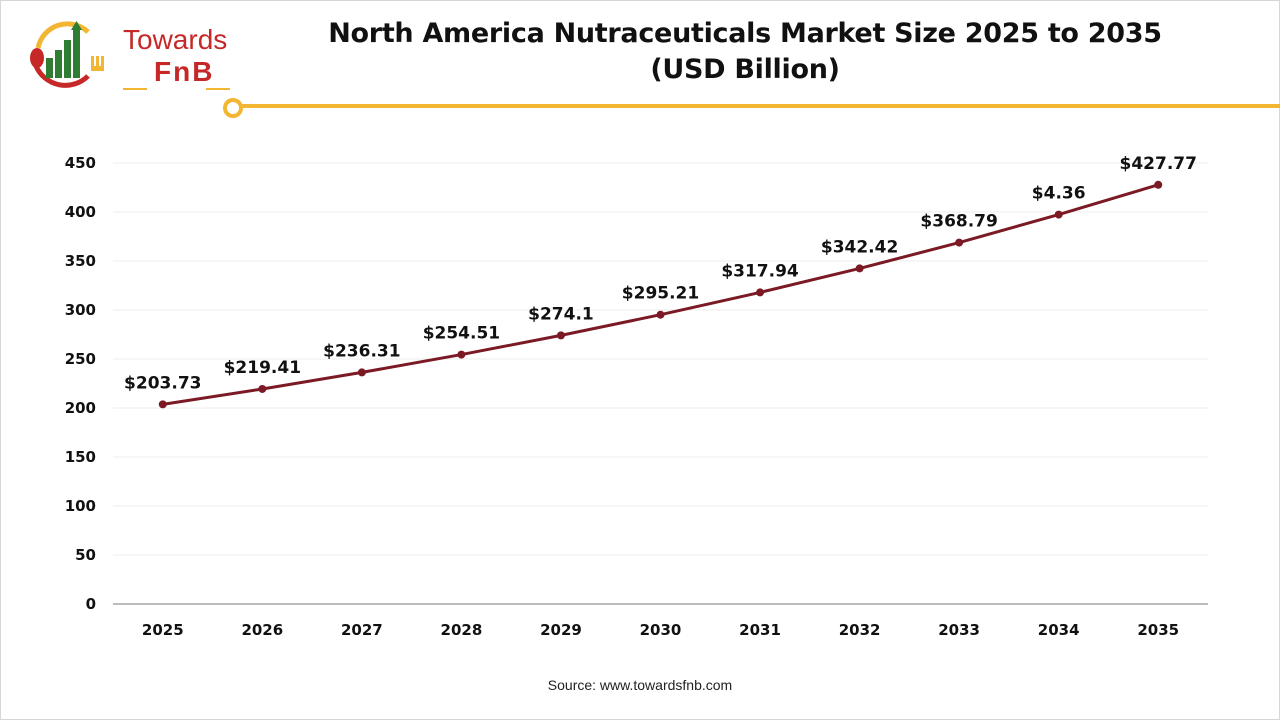 The image size is (1280, 720). Describe the element at coordinates (80, 359) in the screenshot. I see `y-tick-label: 250` at that location.